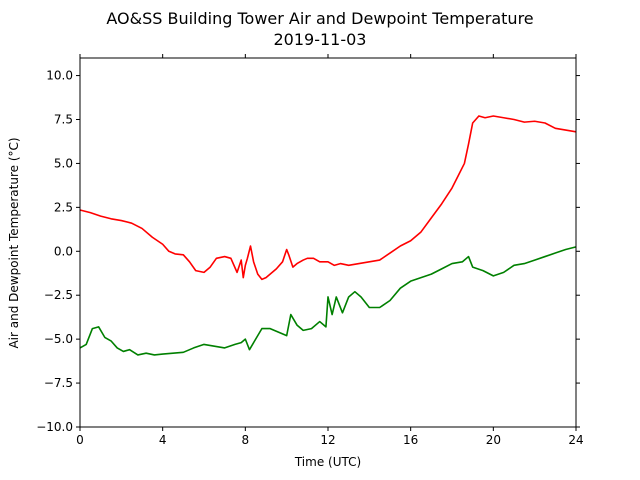 The width and height of the screenshot is (640, 480). What do you see at coordinates (58, 383) in the screenshot?
I see `y-tick-label: −7.5` at bounding box center [58, 383].